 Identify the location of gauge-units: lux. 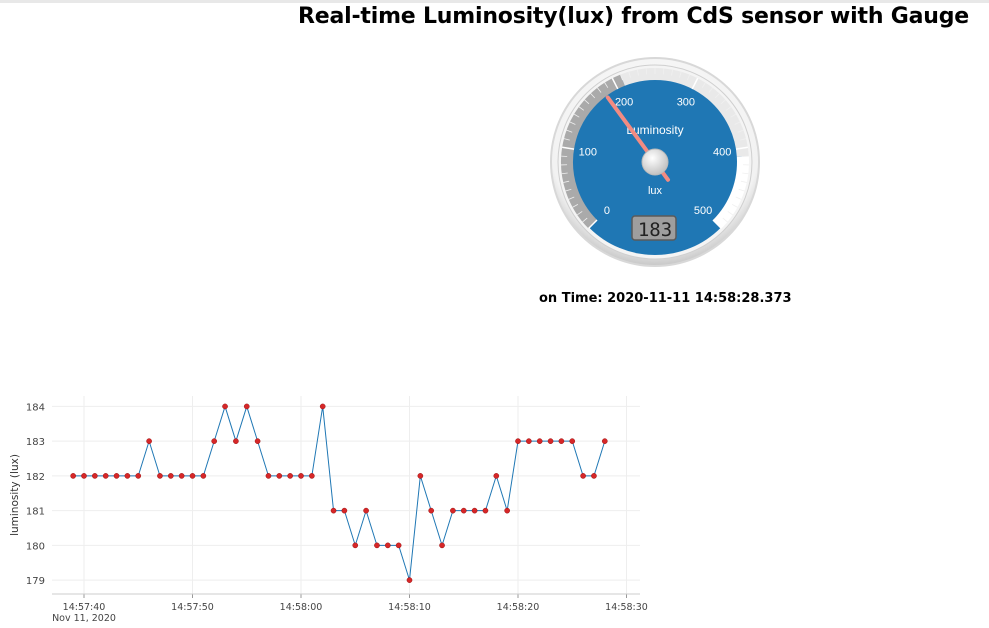
(655, 191).